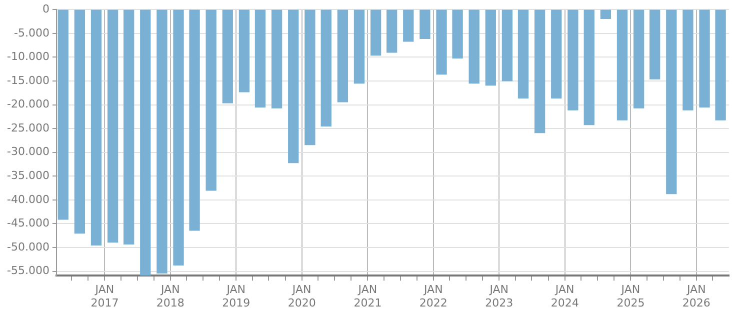  I want to click on y-tick-label: -55.000, so click(28, 271).